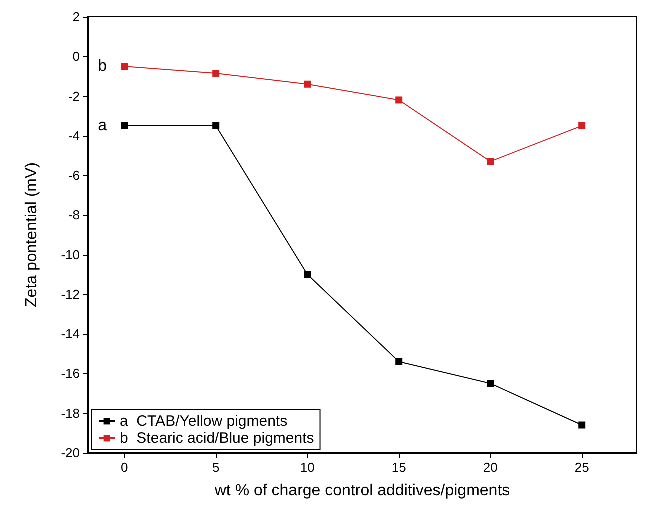  I want to click on y-tick-label: -20, so click(70, 453).